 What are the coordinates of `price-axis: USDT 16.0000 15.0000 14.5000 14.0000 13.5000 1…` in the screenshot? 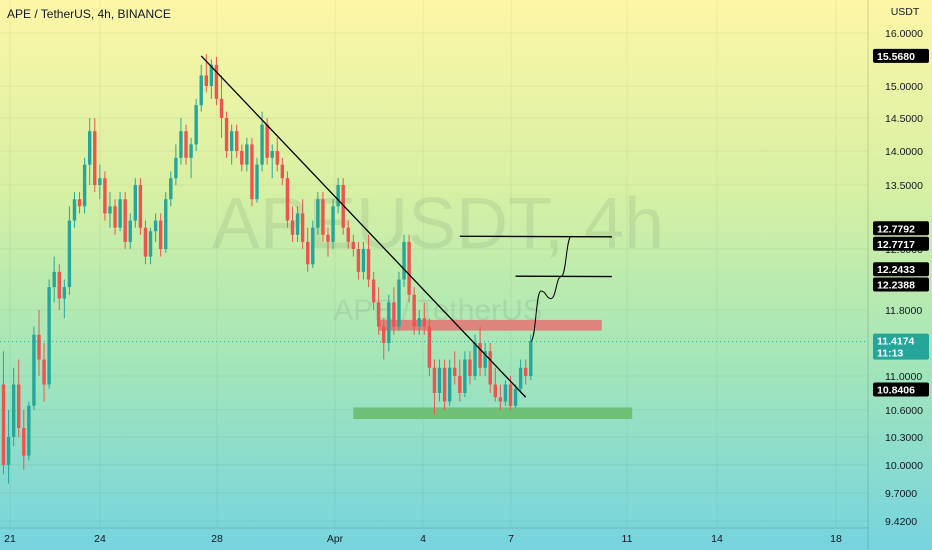 It's located at (898, 275).